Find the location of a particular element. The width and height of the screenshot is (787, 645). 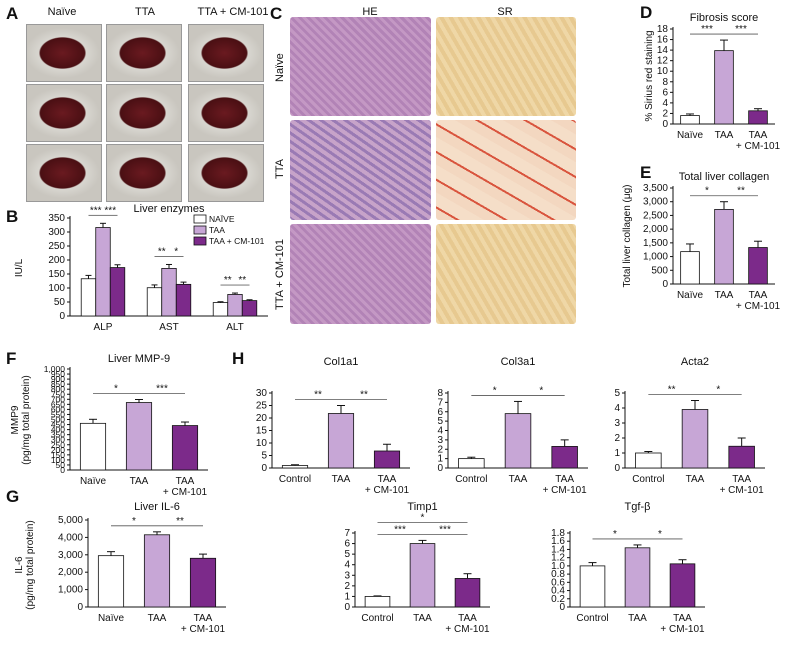

liver-photo-r3-c2 is located at coordinates (144, 173).